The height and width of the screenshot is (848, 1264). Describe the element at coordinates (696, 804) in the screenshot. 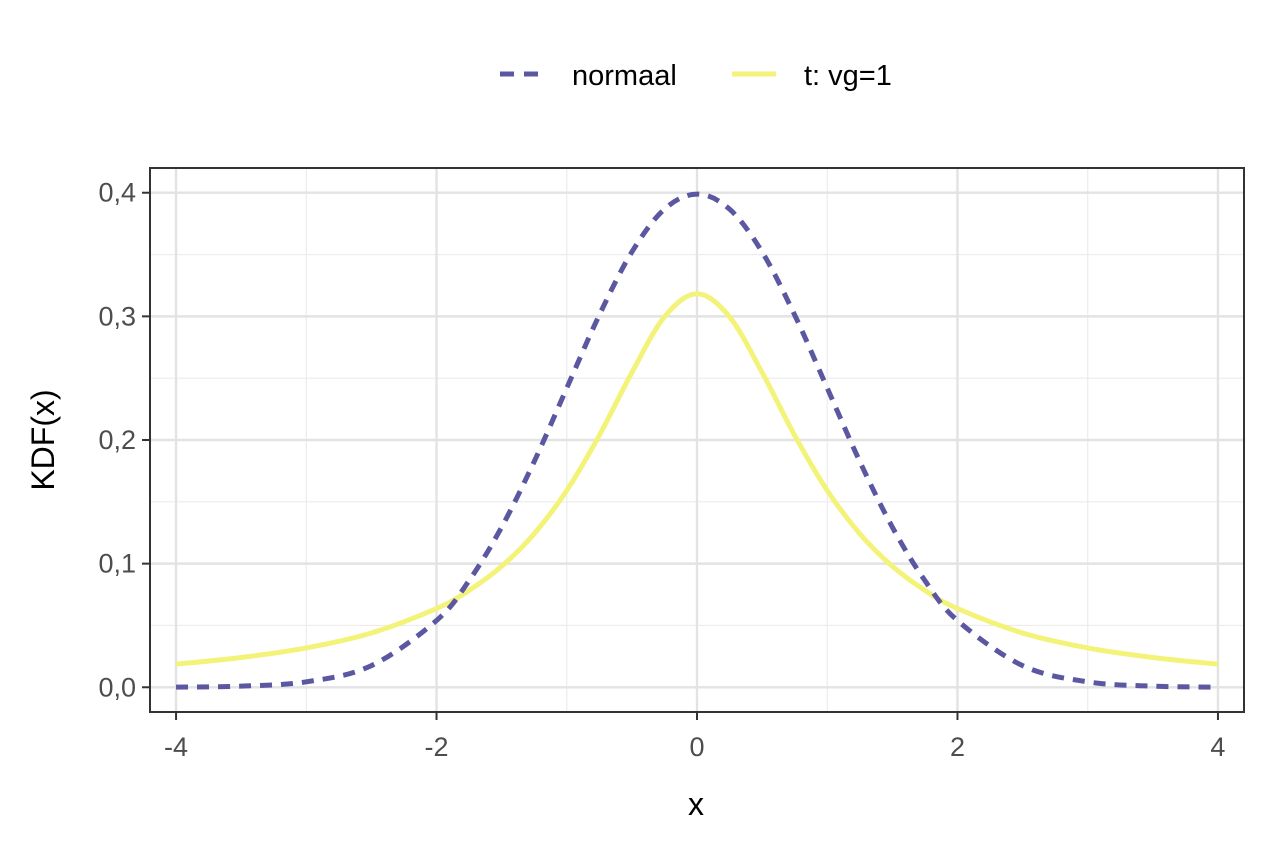

I see `x-axis-title: x` at that location.